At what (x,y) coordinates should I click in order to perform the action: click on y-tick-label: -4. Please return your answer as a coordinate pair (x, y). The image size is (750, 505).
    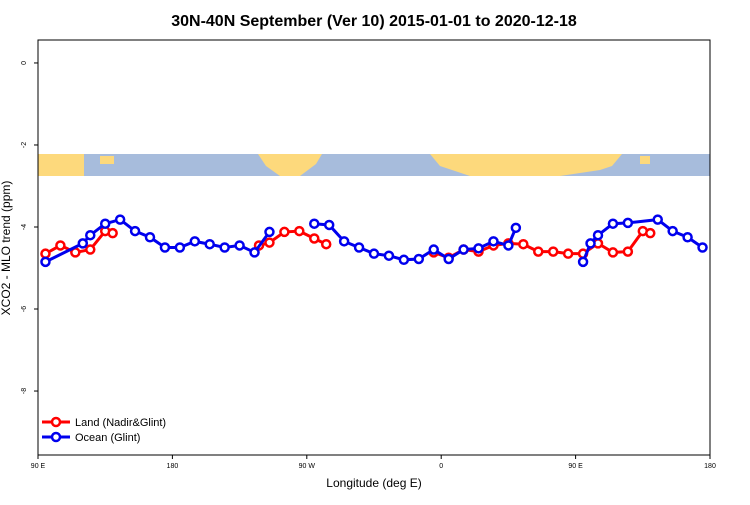
    Looking at the image, I should click on (24, 227).